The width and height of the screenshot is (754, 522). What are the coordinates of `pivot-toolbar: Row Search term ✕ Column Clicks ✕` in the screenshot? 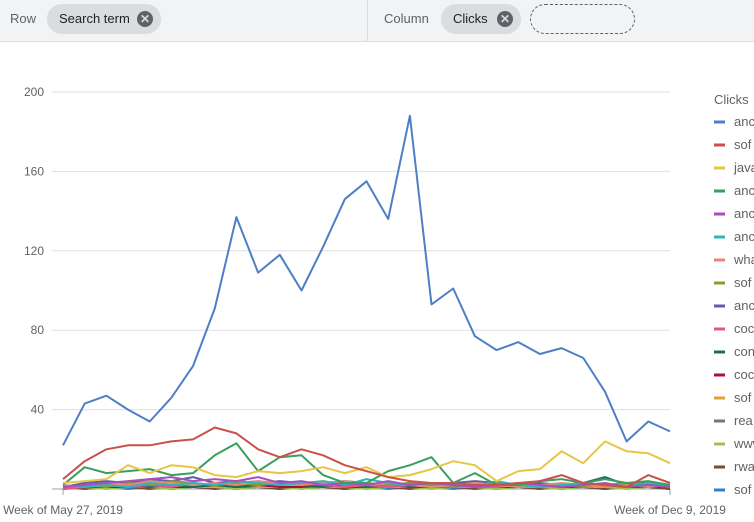 It's located at (377, 21).